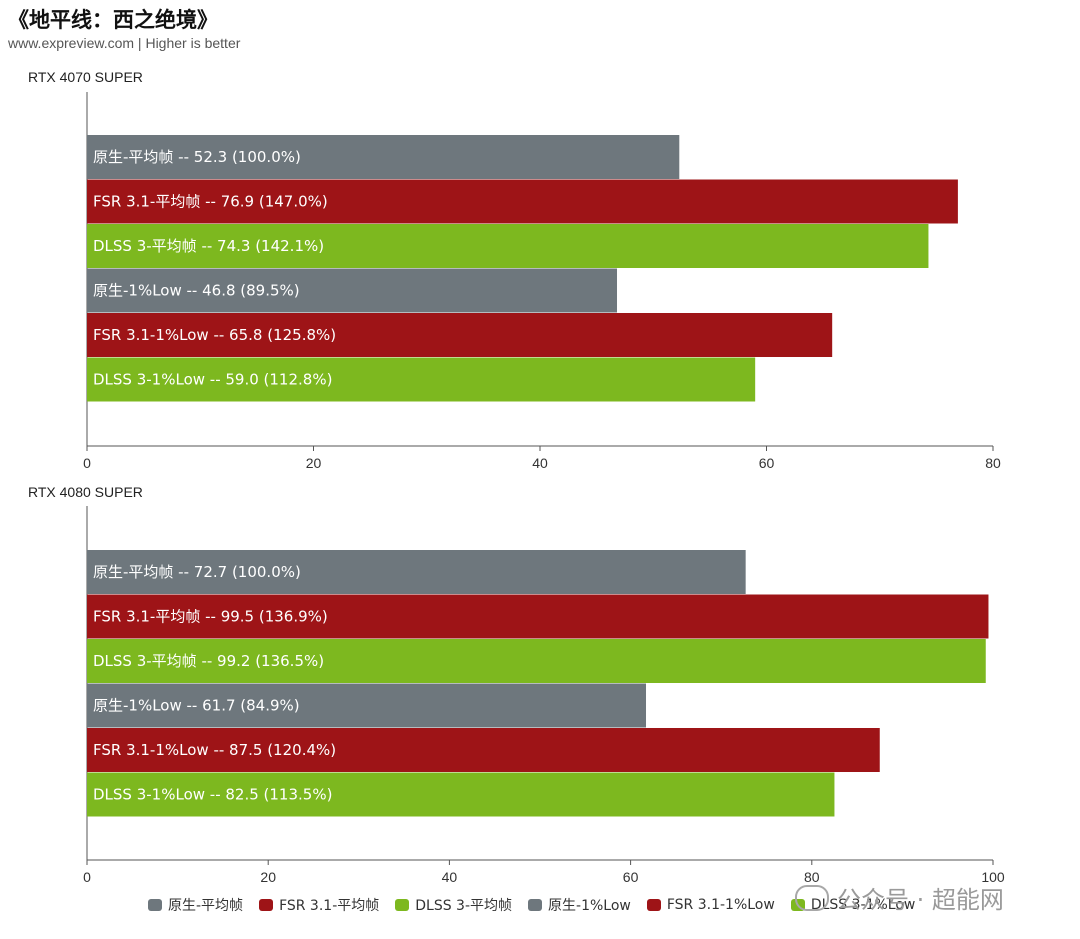  Describe the element at coordinates (214, 750) in the screenshot. I see `bar-label: FSR 3.1-1%Low -- 87.5 (120.4%)` at that location.